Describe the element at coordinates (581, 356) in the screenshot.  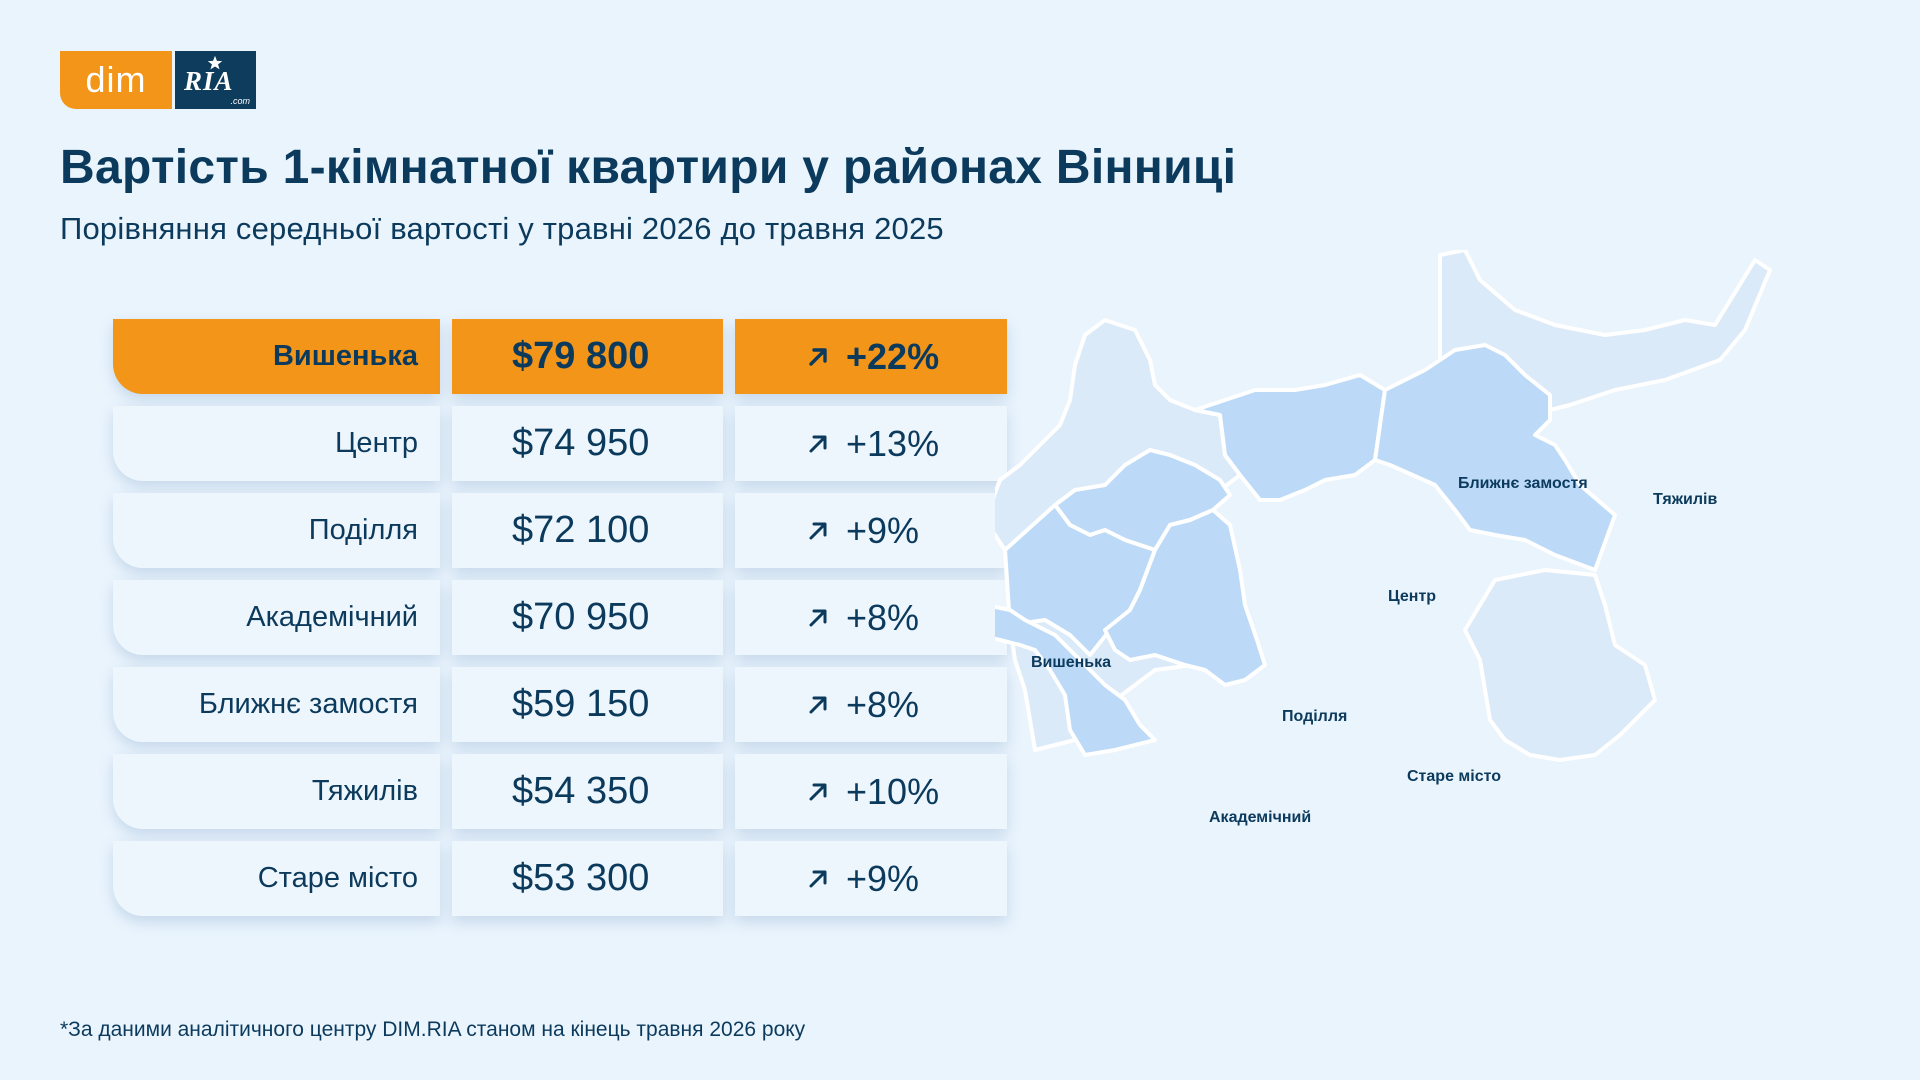
I see `price-value: $79 800` at that location.